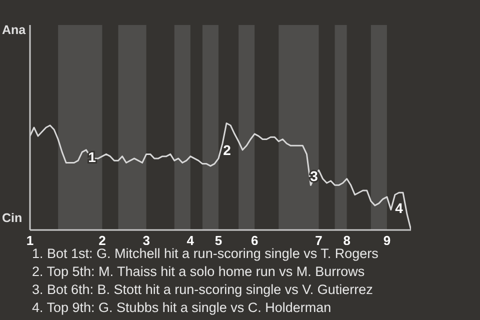  Describe the element at coordinates (30, 240) in the screenshot. I see `x-tick-label: 1` at that location.